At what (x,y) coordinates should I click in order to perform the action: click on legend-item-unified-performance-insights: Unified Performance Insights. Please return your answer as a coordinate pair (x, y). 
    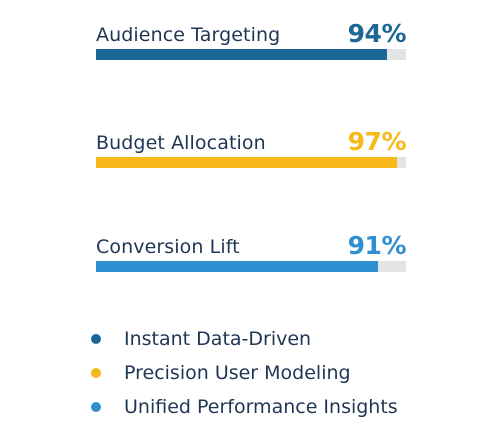
    Looking at the image, I should click on (244, 407).